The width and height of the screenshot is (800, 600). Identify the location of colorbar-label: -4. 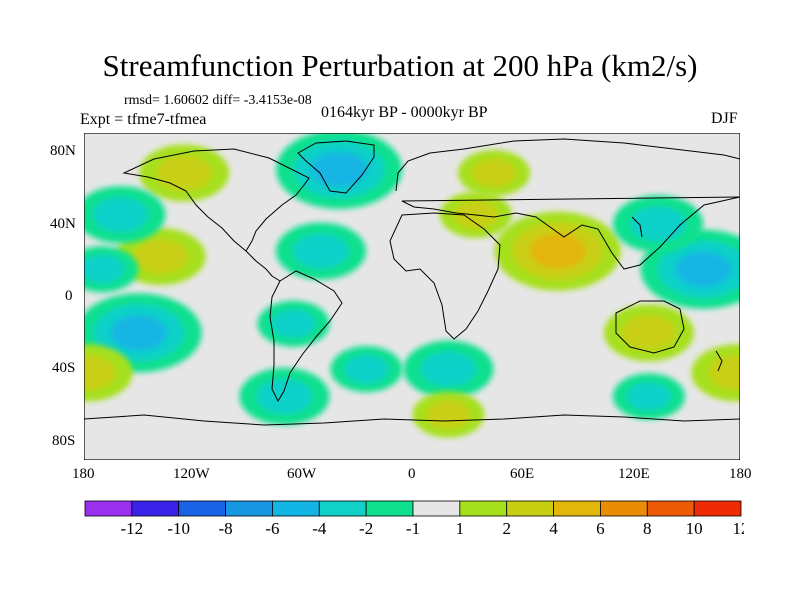
(319, 528).